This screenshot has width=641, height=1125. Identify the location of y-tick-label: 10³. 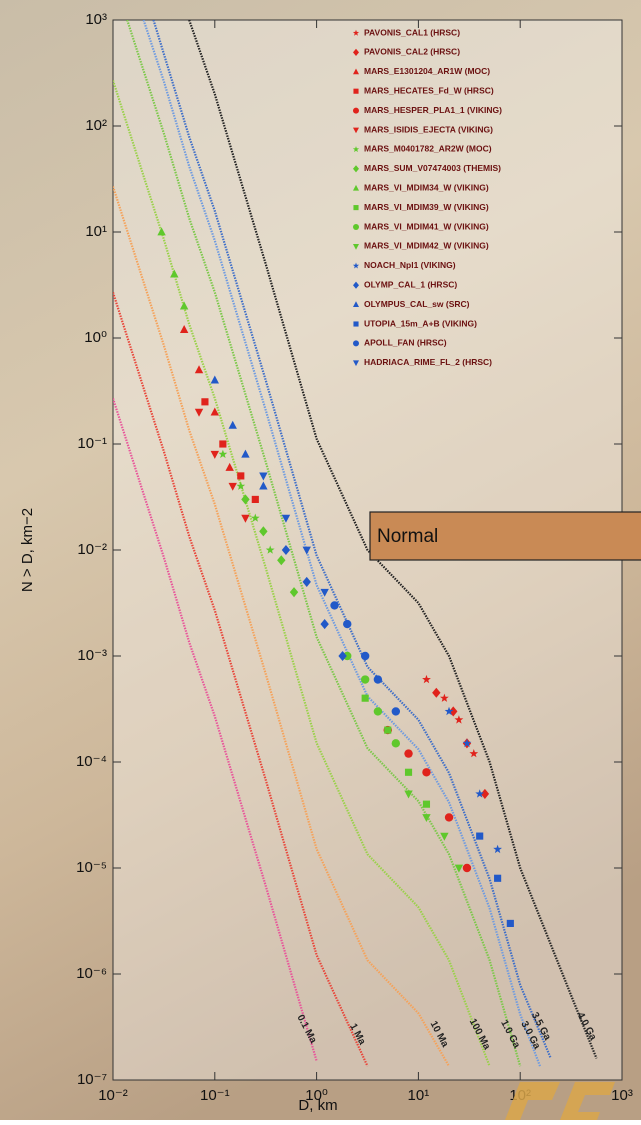
(96, 19).